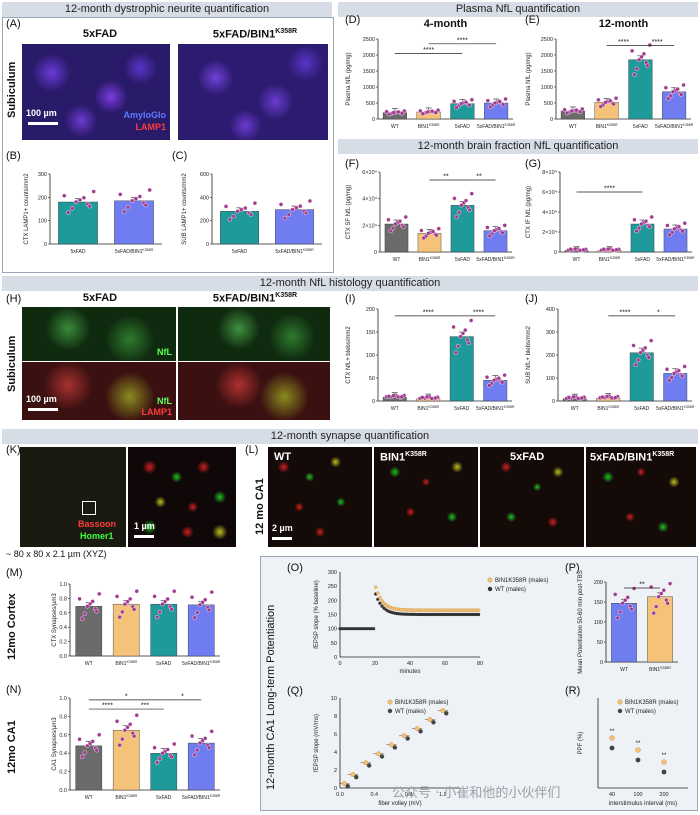 This screenshot has width=700, height=815. Describe the element at coordinates (13, 450) in the screenshot. I see `panel-letter-k: (K)` at that location.